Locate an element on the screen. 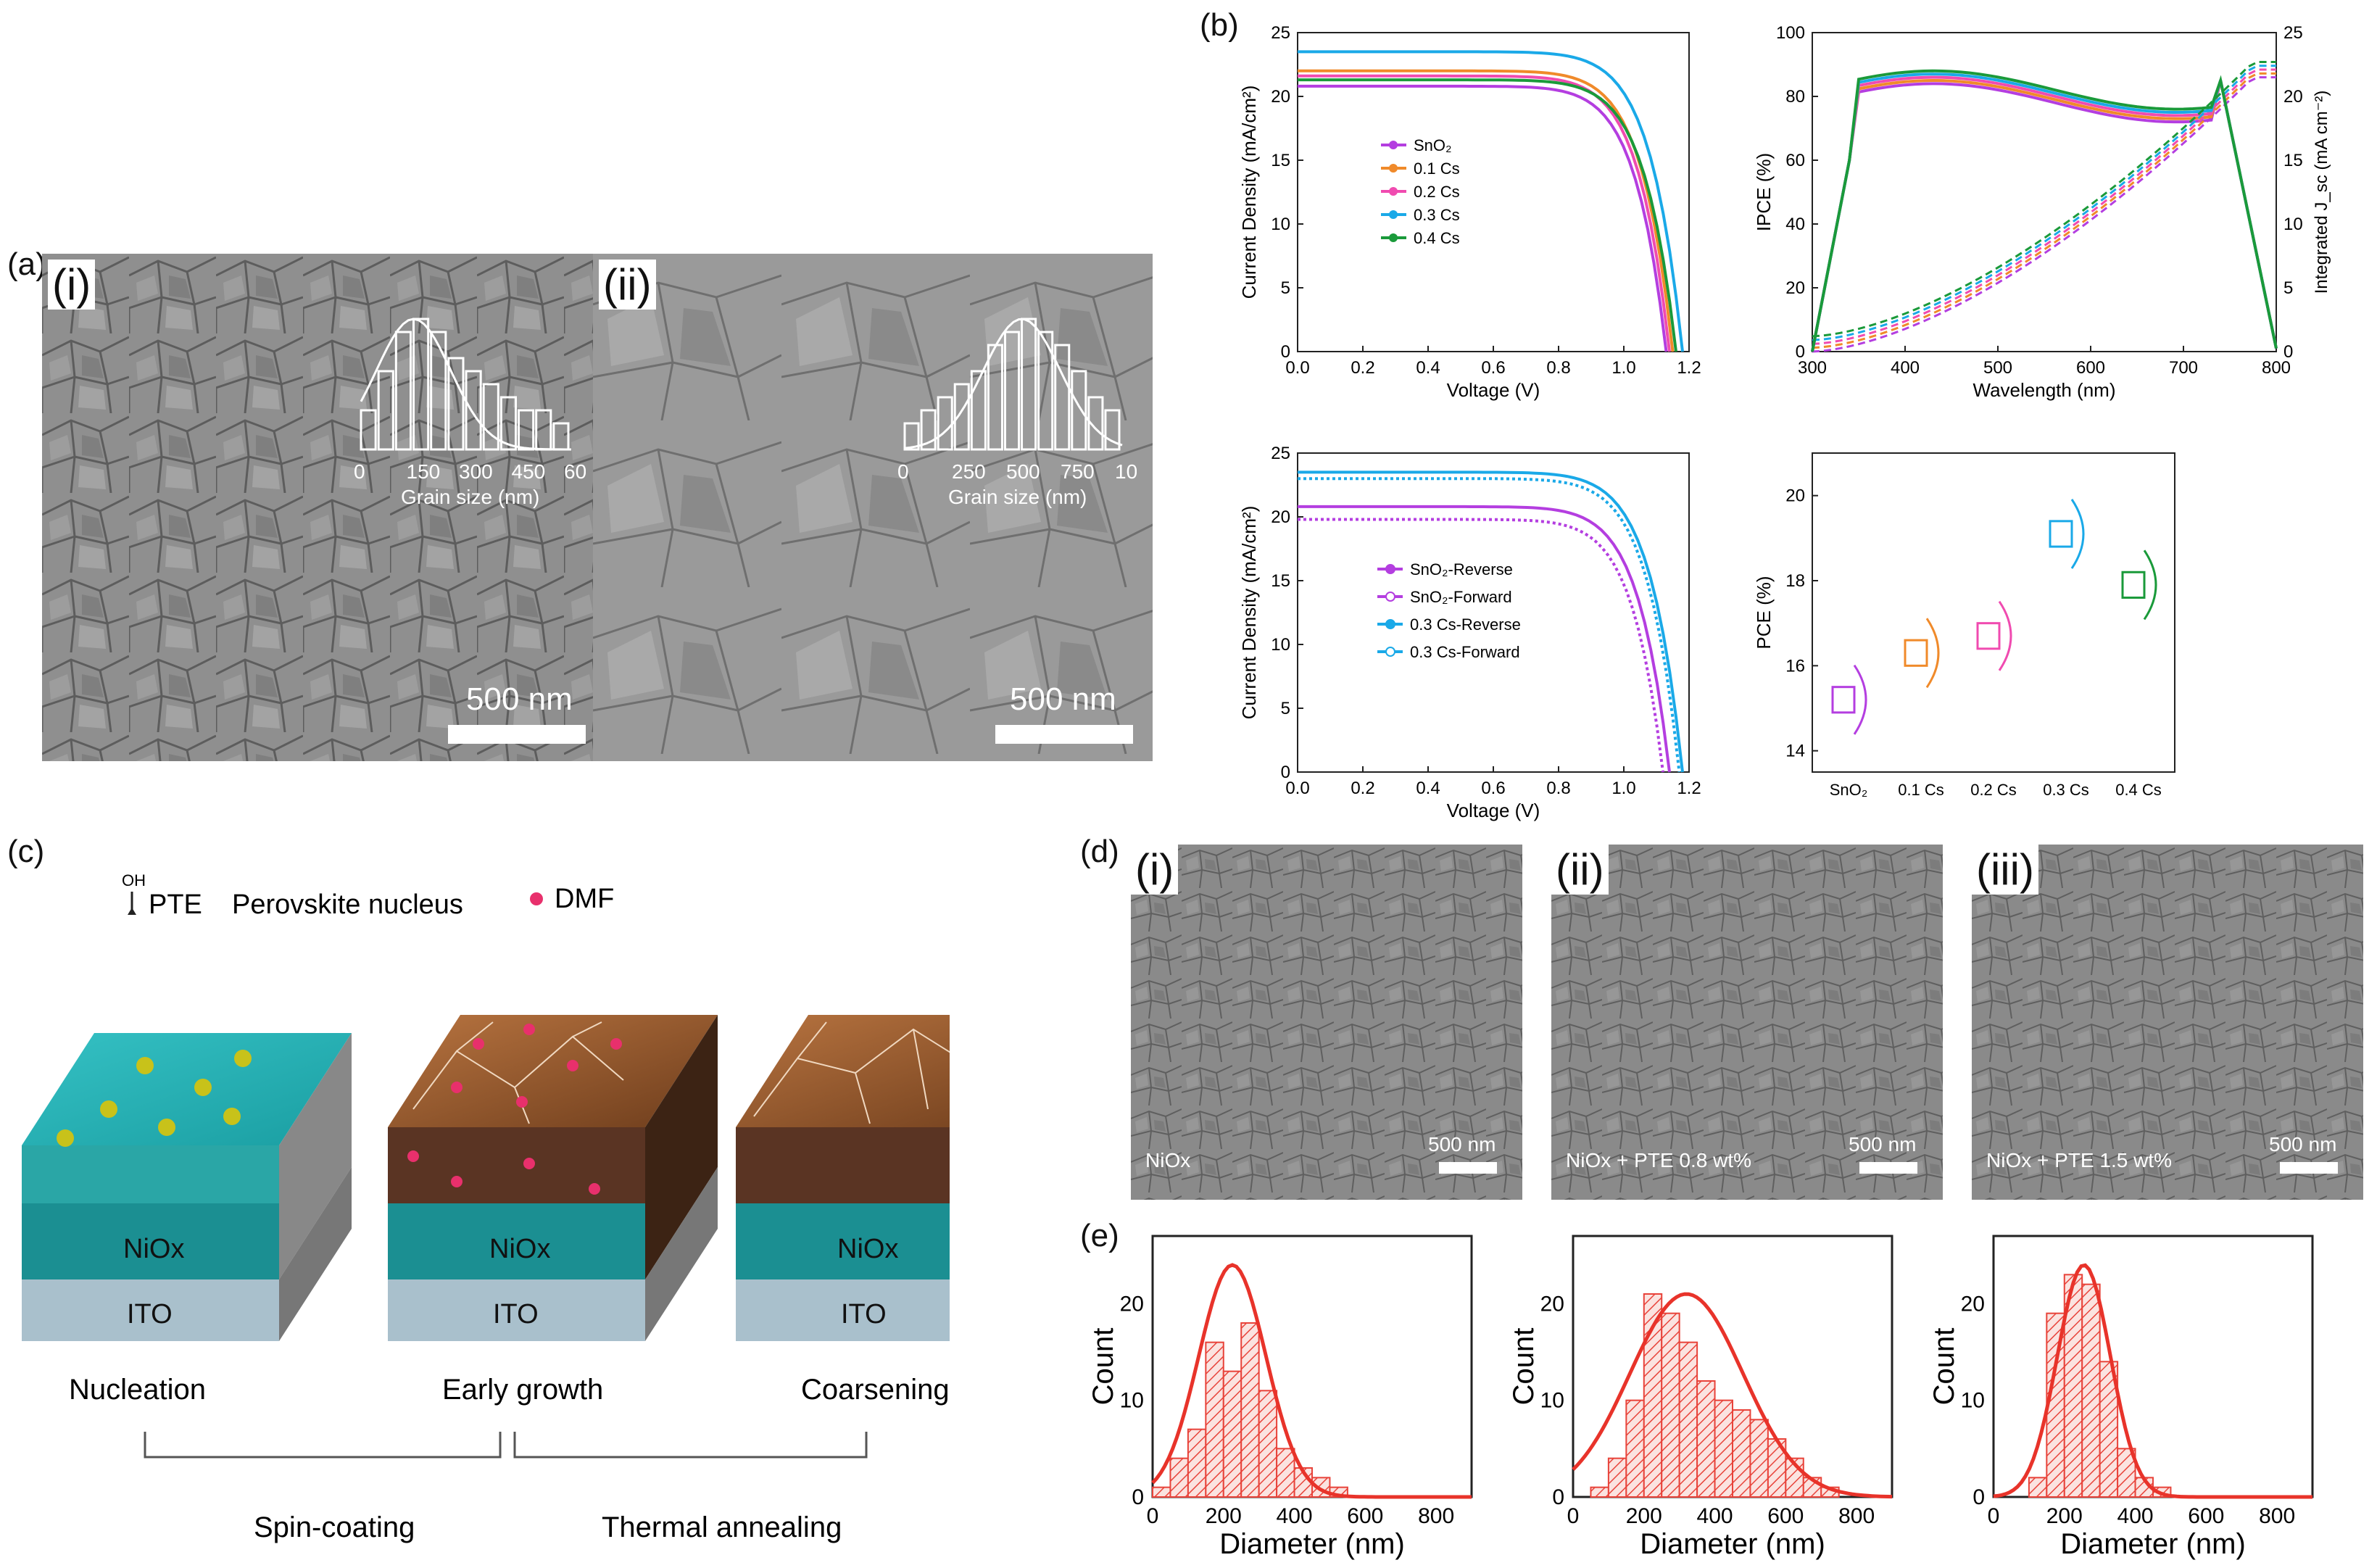 This screenshot has width=2377, height=1568. y-tick-label: 40 is located at coordinates (1795, 225).